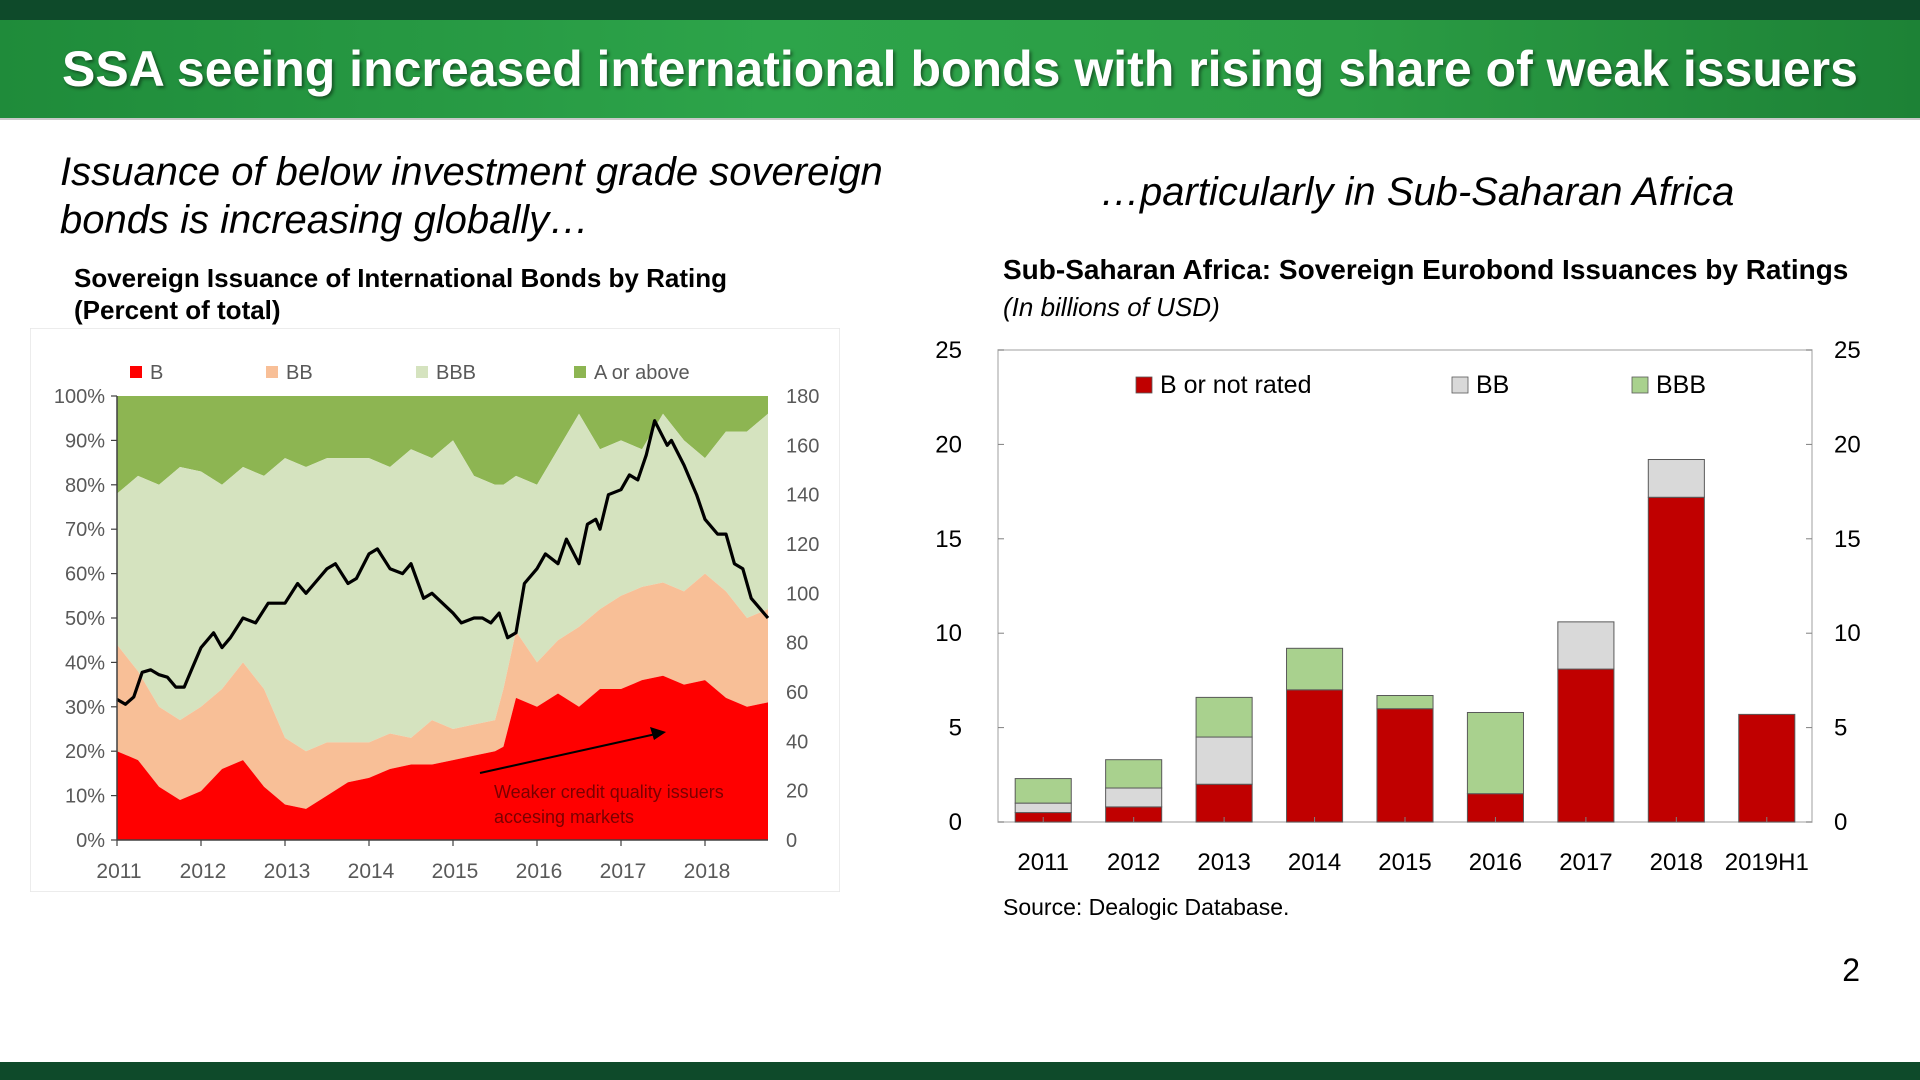 The height and width of the screenshot is (1080, 1920). What do you see at coordinates (85, 619) in the screenshot?
I see `left-y-tick-label: 50%` at bounding box center [85, 619].